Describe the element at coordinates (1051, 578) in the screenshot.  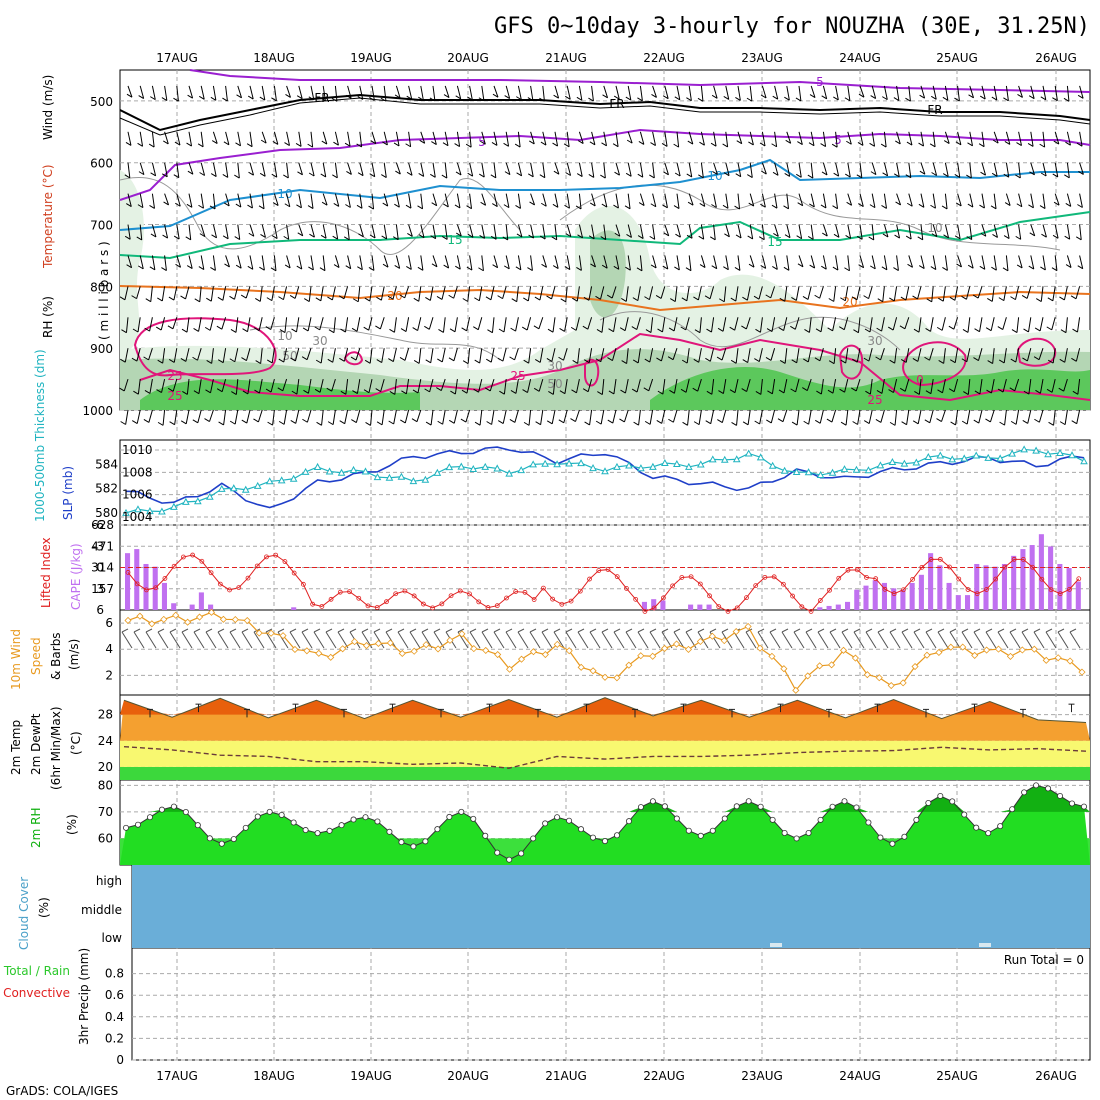
I see `cape-bar` at that location.